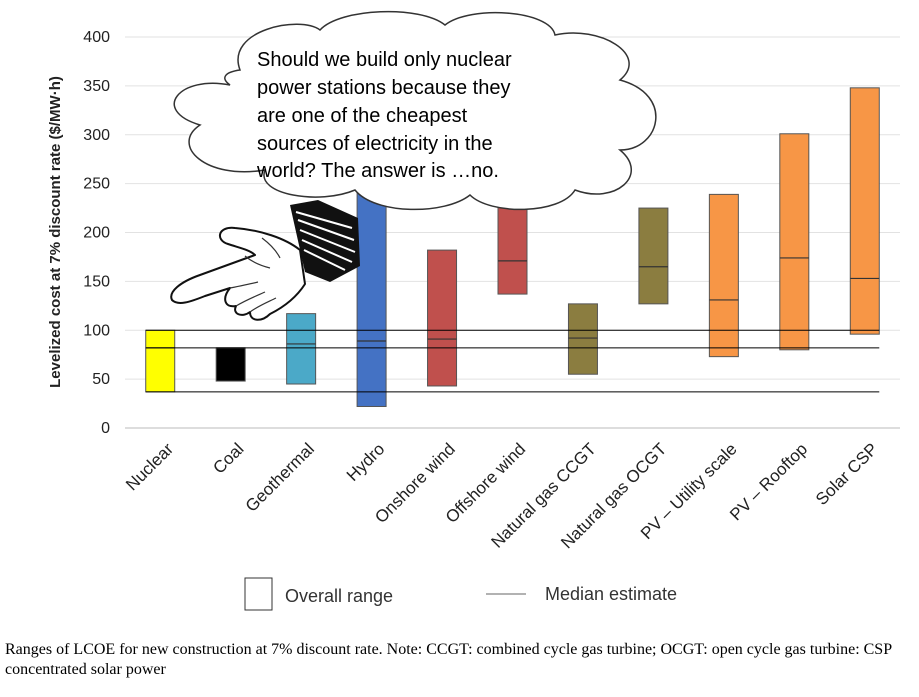  I want to click on pointing-hand-icon, so click(265, 260).